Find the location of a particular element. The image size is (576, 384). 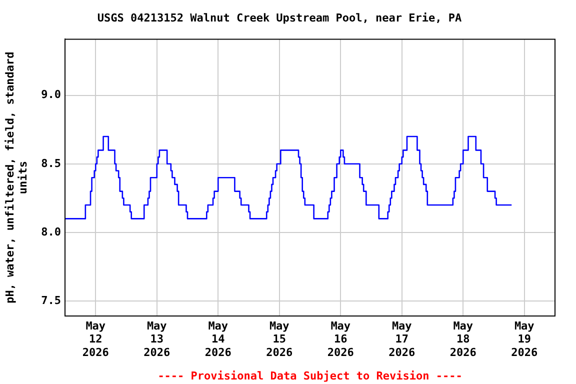

x-tick-label: May 15 2026 is located at coordinates (279, 339).